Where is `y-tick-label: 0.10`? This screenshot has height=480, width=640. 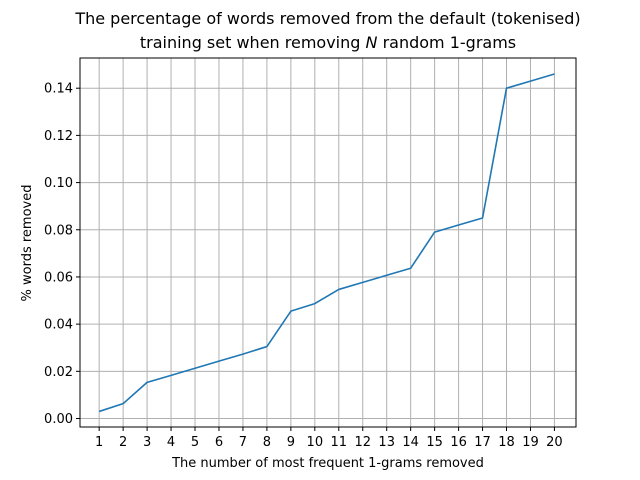 y-tick-label: 0.10 is located at coordinates (58, 183).